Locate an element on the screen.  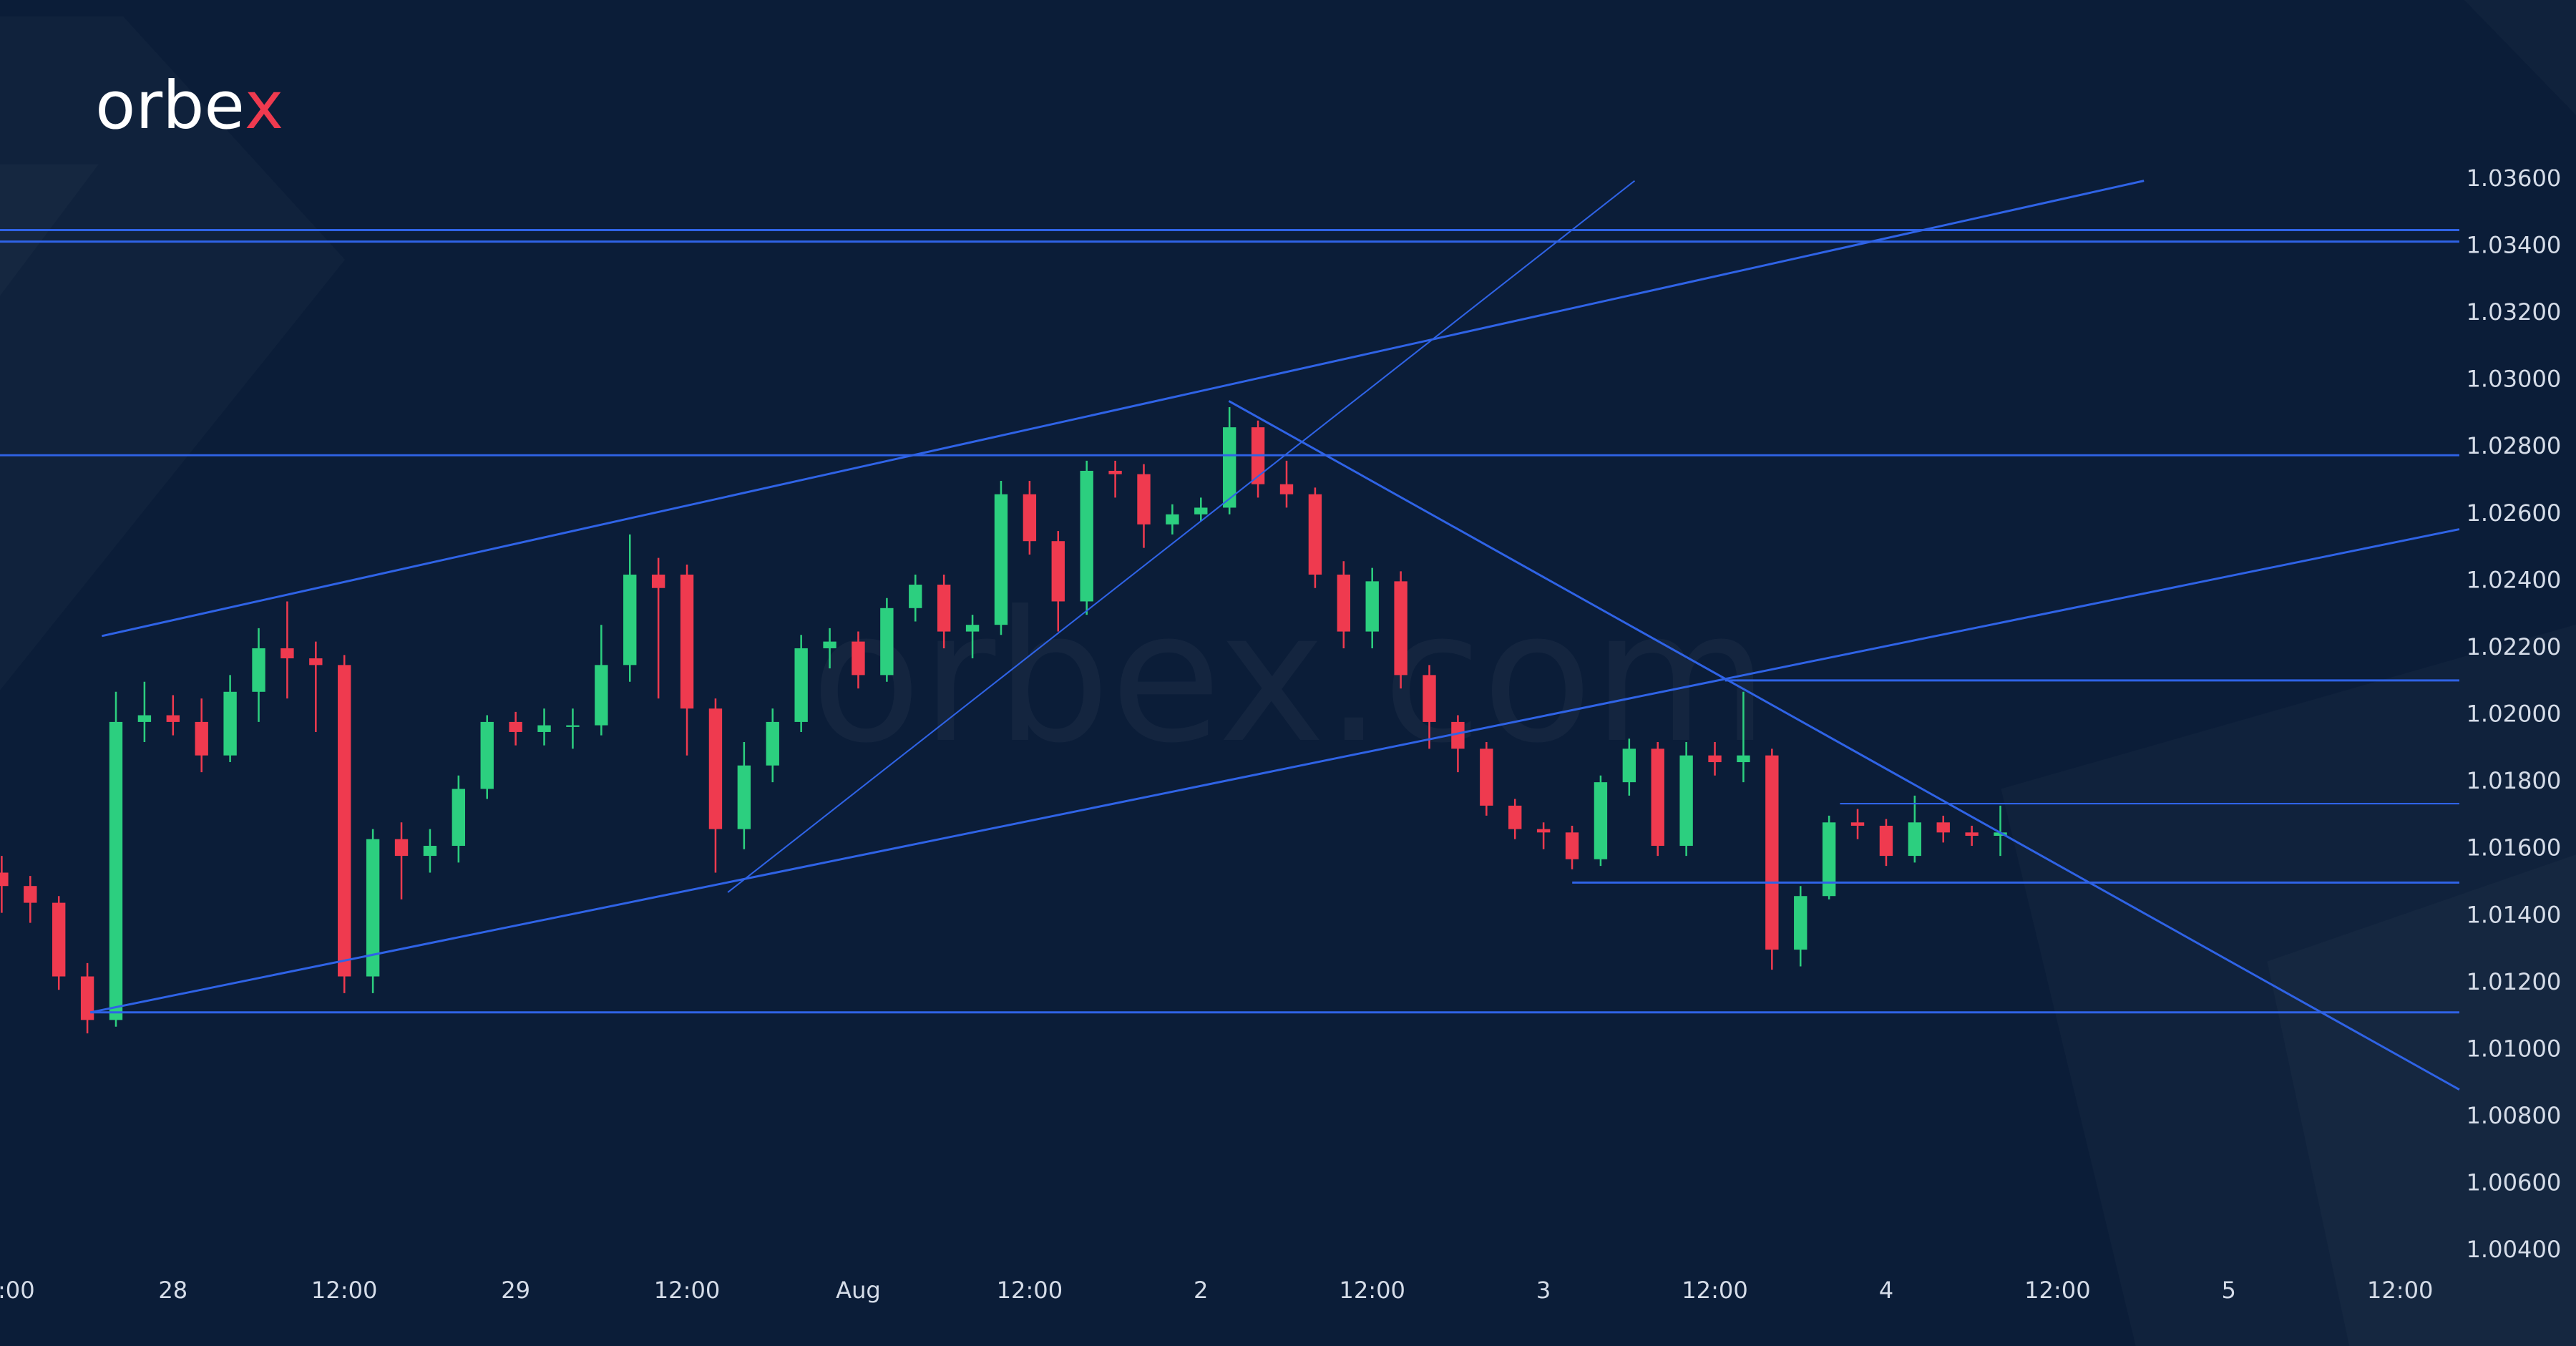
x-tick-label: 3 is located at coordinates (1543, 1290).